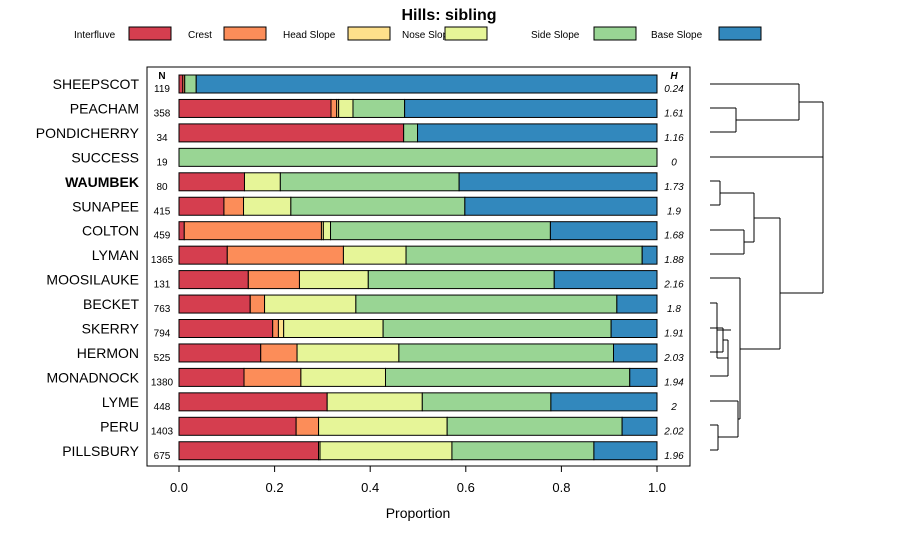  What do you see at coordinates (161, 76) in the screenshot?
I see `n-column-header: N` at bounding box center [161, 76].